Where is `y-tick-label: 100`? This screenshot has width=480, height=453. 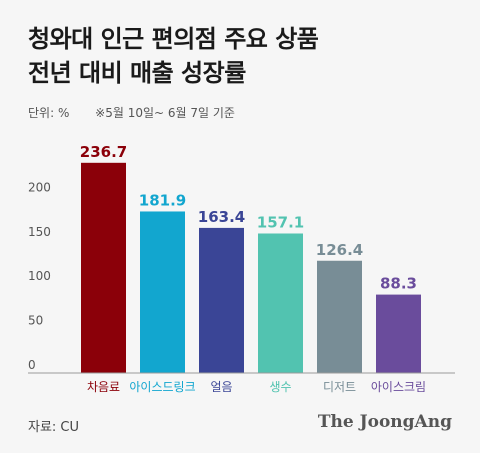
y-tick-label: 100 is located at coordinates (39, 276).